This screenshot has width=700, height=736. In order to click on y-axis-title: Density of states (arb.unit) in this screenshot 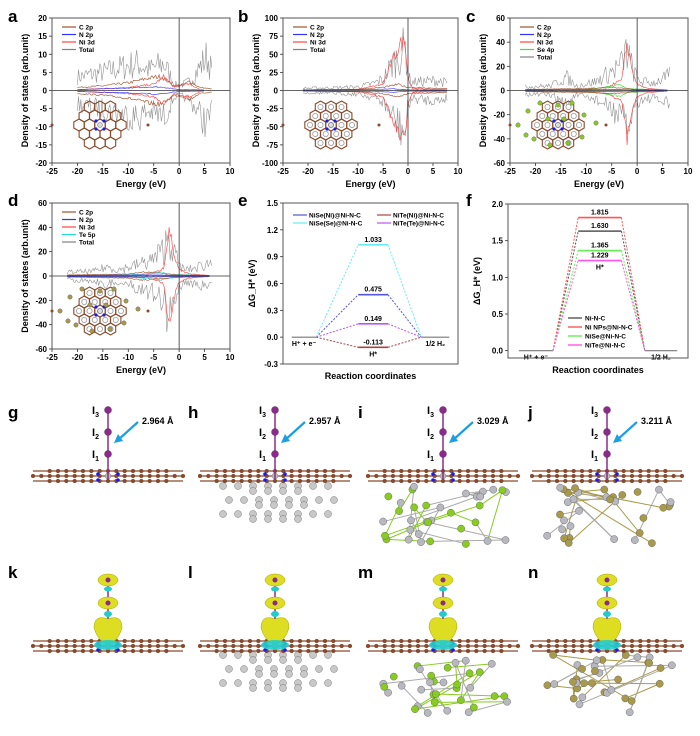, I will do `click(25, 91)`.